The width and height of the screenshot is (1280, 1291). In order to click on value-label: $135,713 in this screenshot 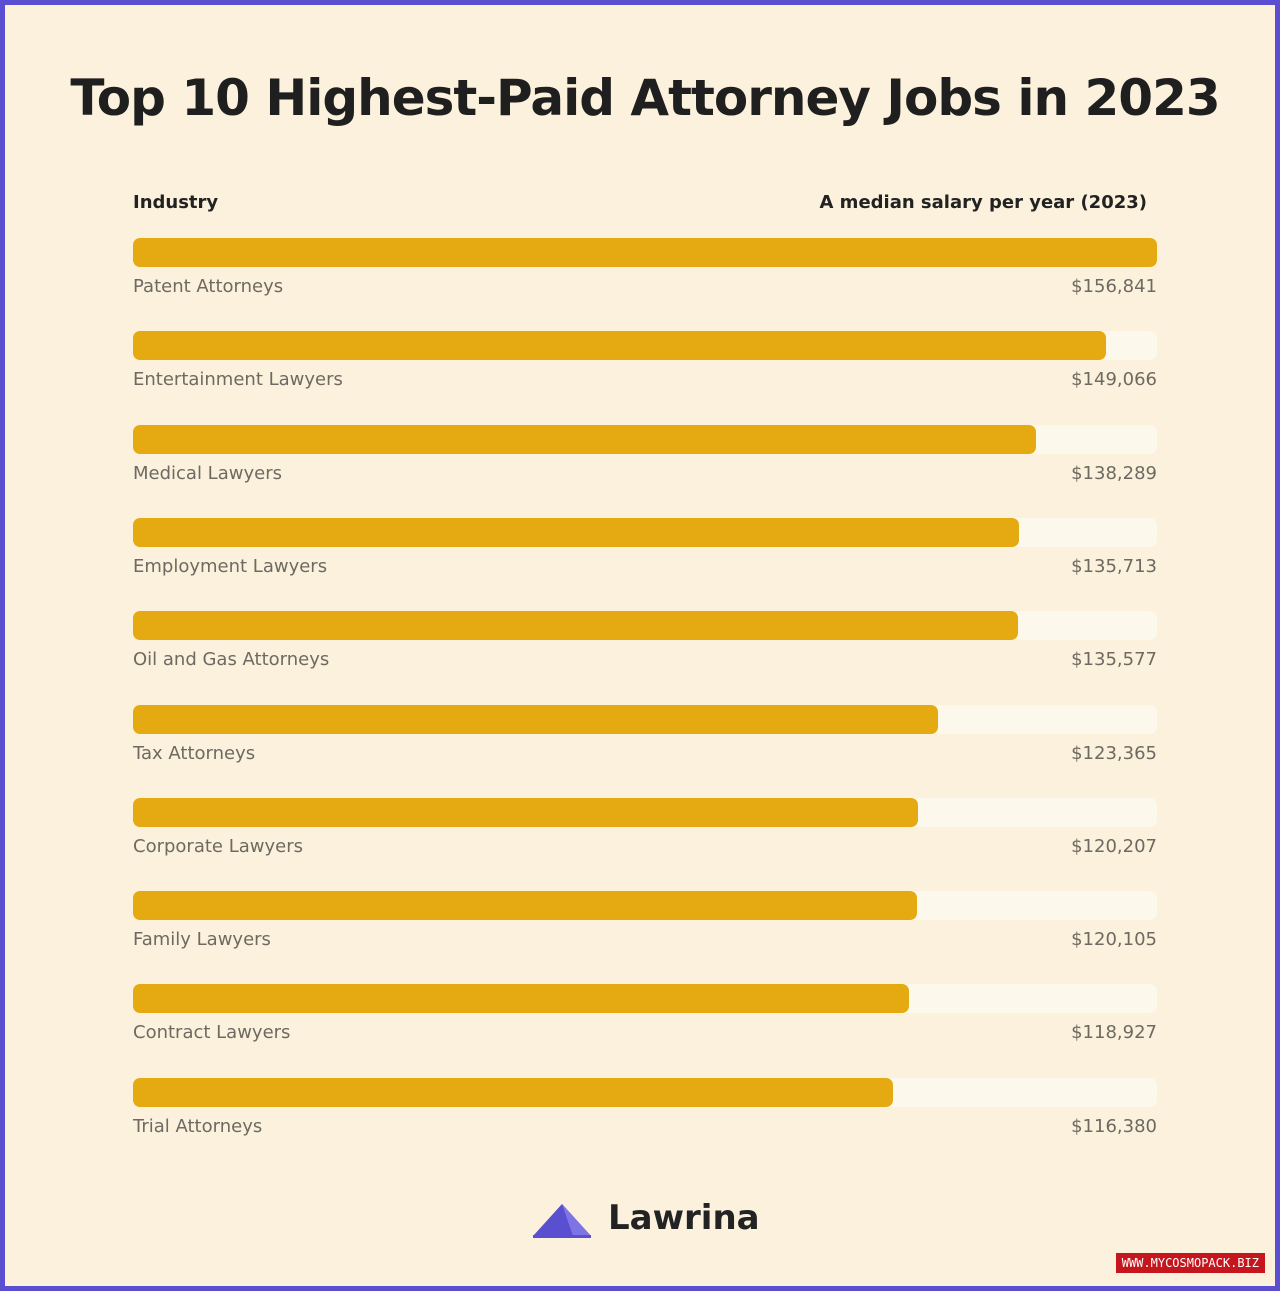, I will do `click(1114, 566)`.